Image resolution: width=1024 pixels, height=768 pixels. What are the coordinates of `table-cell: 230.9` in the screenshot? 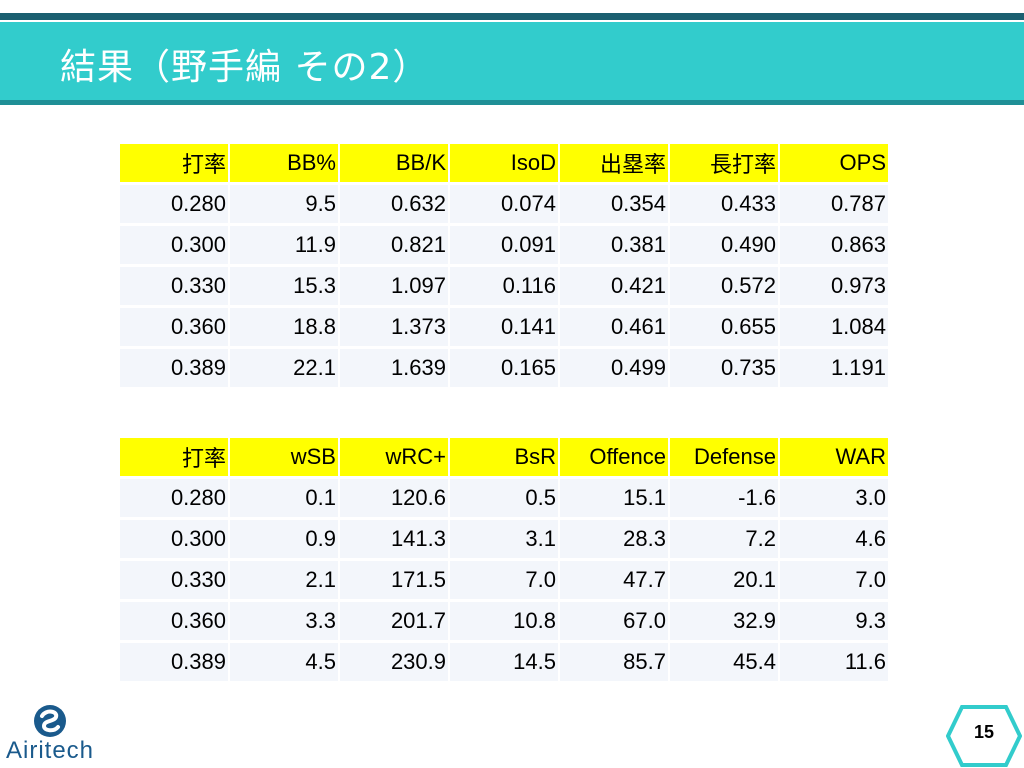 It's located at (394, 662).